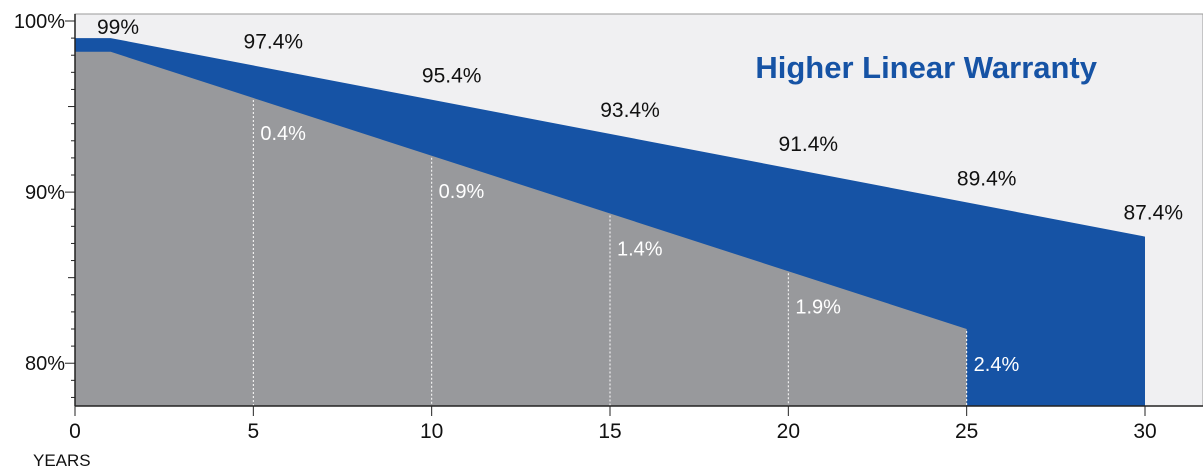 The width and height of the screenshot is (1203, 471). What do you see at coordinates (274, 41) in the screenshot?
I see `upper-value-label: 97.4%` at bounding box center [274, 41].